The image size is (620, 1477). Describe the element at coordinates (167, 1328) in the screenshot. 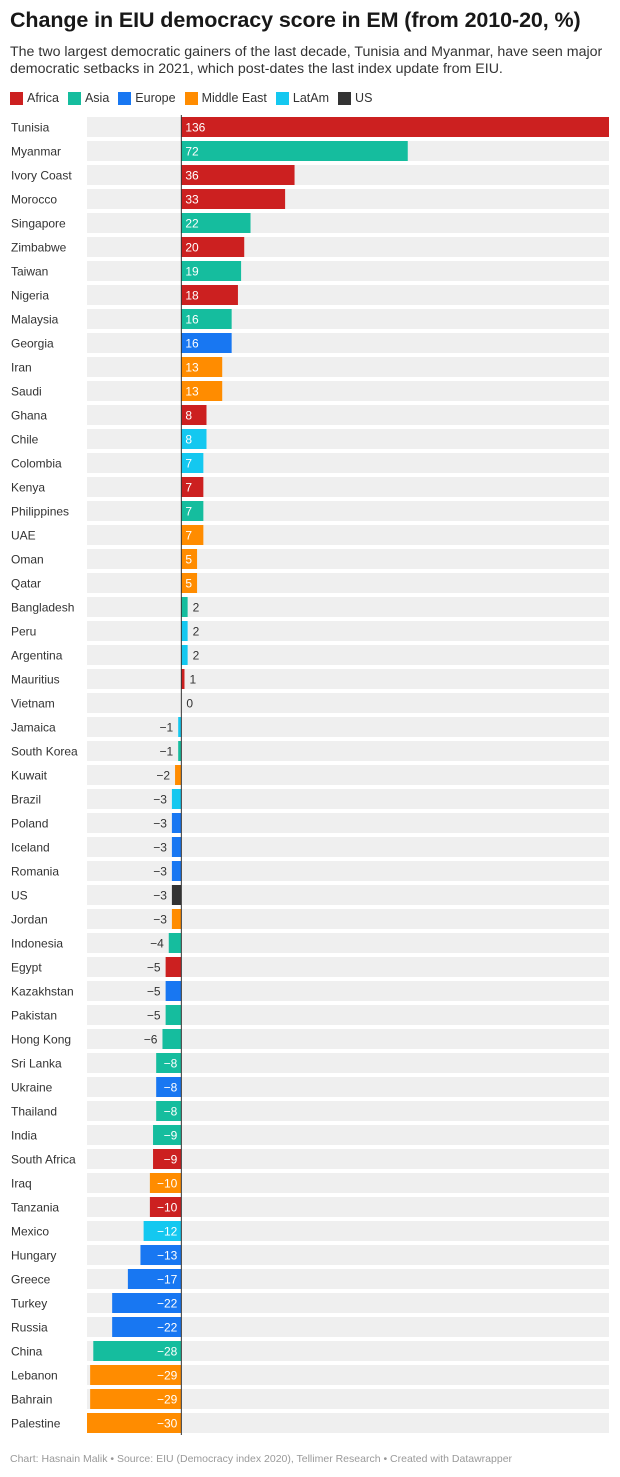

I see `data-label-russia: −22` at that location.